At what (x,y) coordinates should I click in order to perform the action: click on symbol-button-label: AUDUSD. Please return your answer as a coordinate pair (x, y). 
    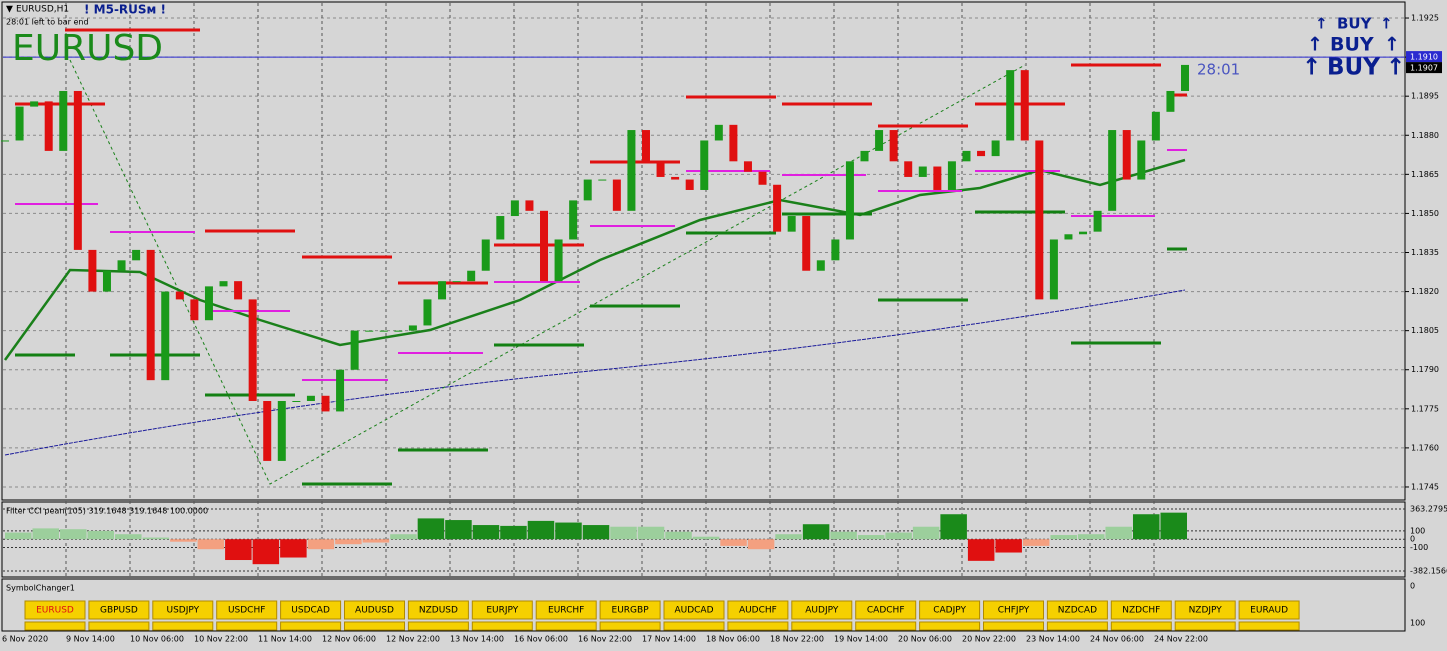
    Looking at the image, I should click on (374, 611).